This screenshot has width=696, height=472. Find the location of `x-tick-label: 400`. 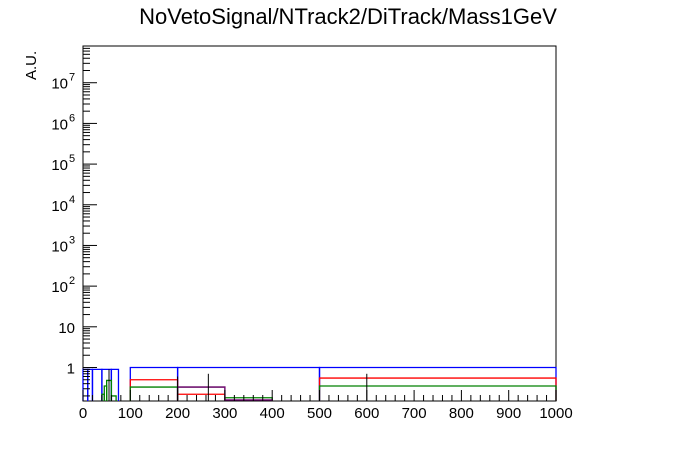

x-tick-label: 400 is located at coordinates (272, 413).